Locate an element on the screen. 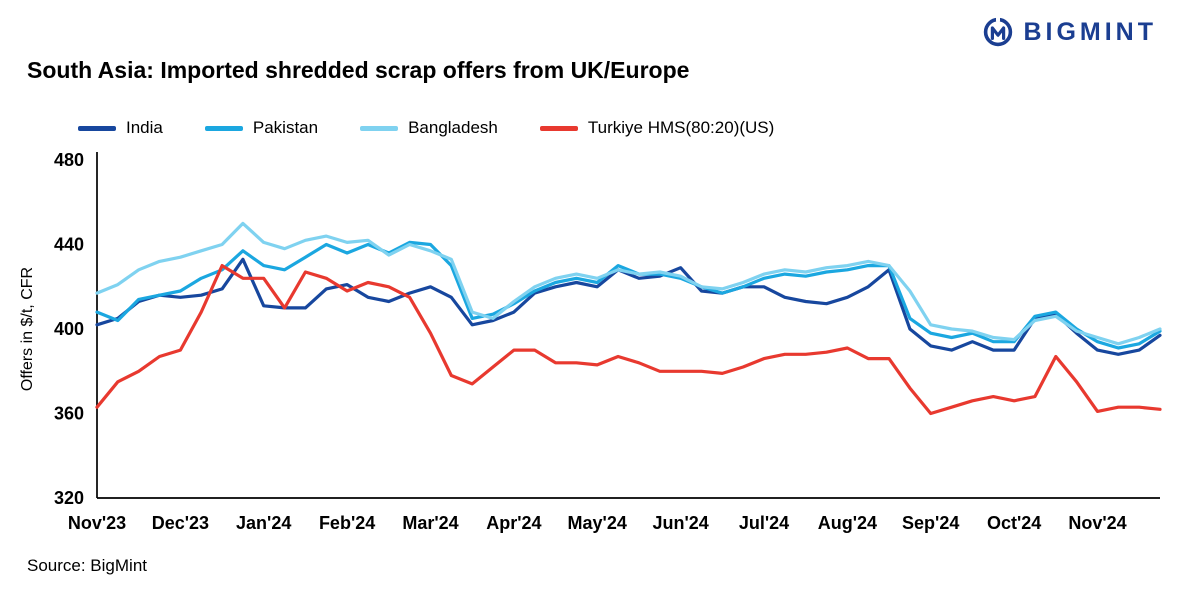 The width and height of the screenshot is (1181, 591). y-tick-label: 480 is located at coordinates (69, 160).